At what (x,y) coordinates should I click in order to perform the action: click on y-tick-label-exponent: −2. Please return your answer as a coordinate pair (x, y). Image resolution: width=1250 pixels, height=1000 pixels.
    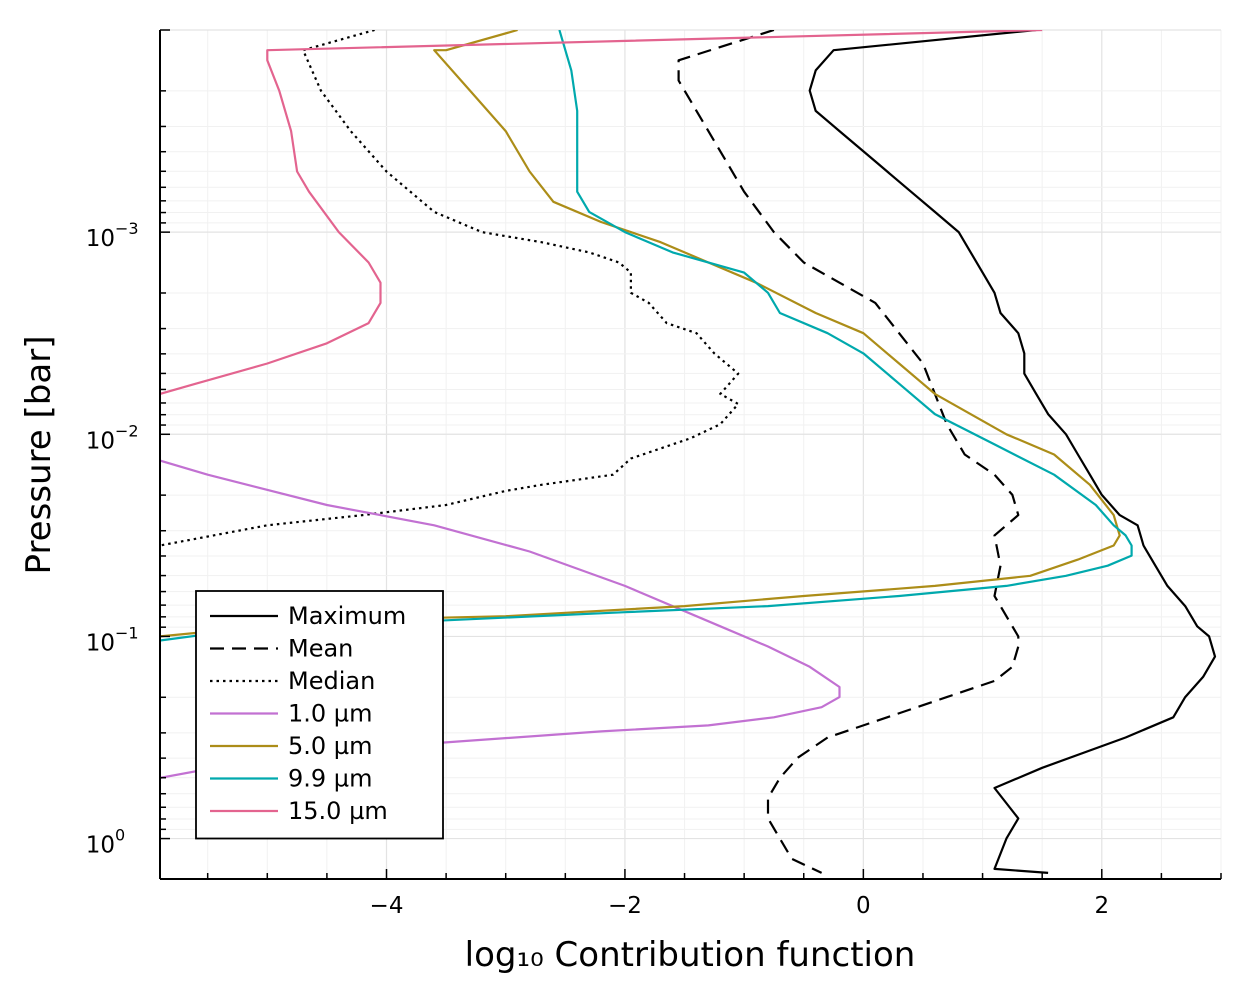
    Looking at the image, I should click on (127, 430).